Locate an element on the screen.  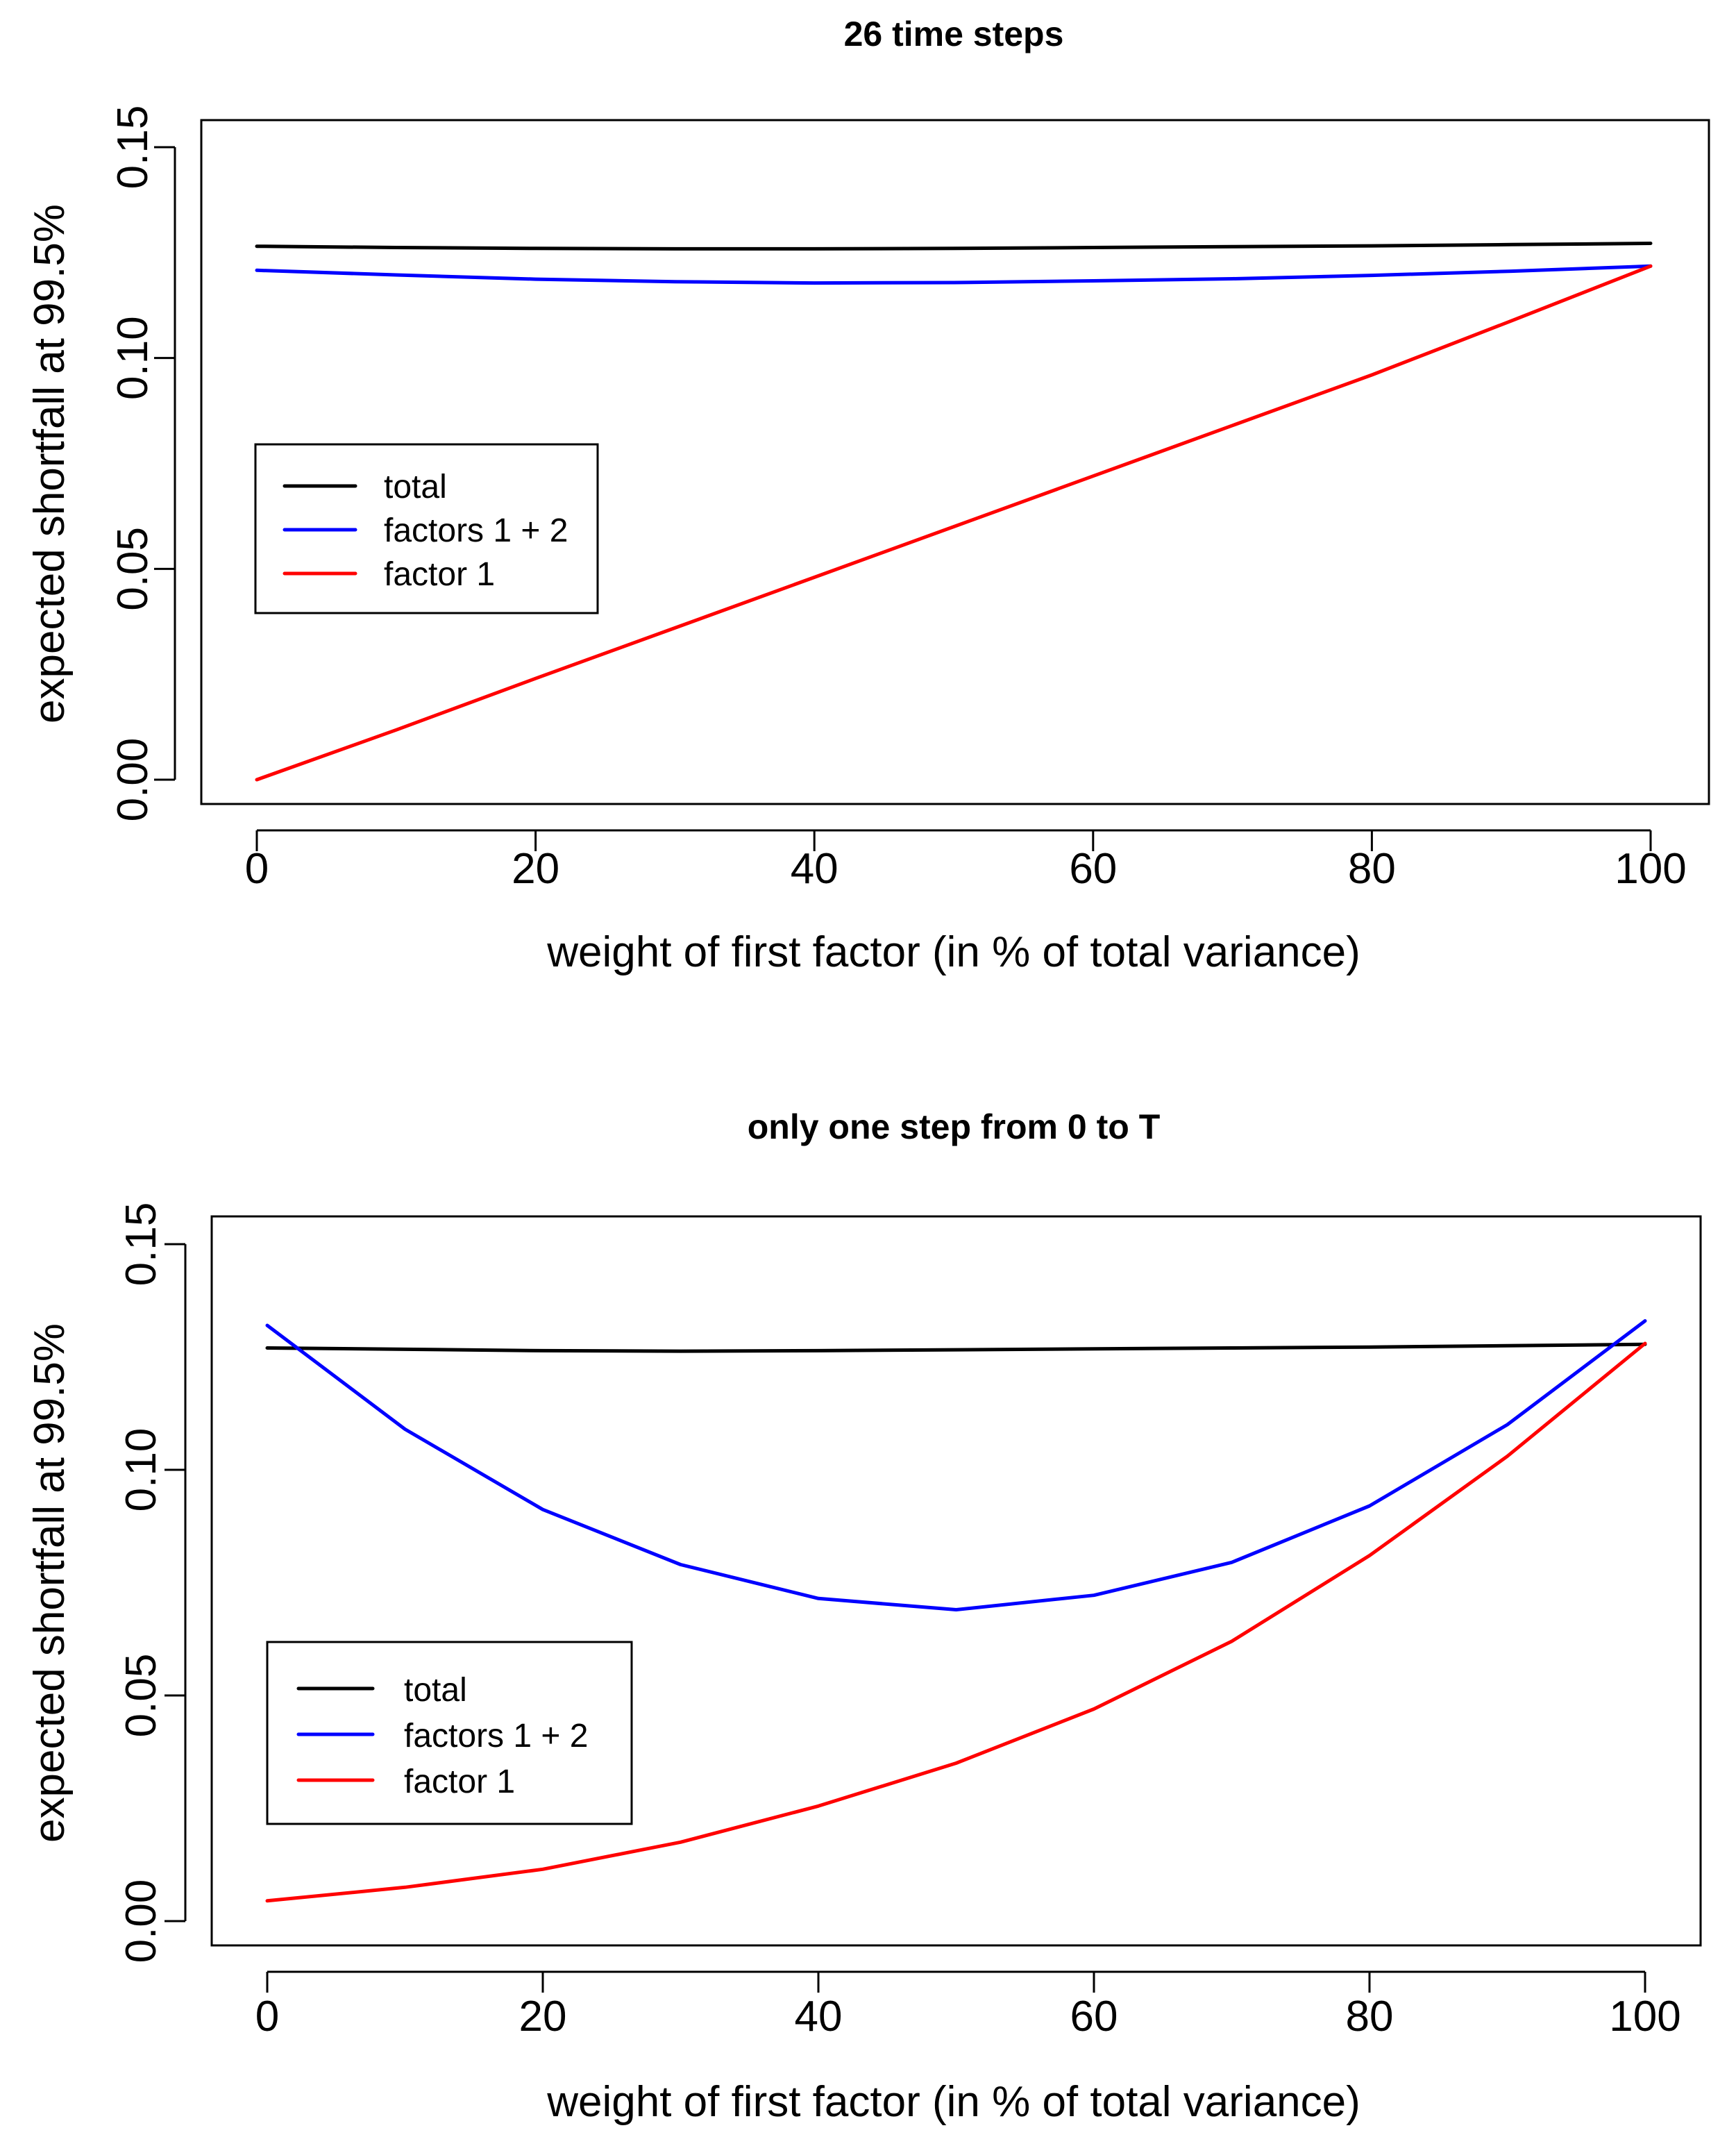
chart-title: only one step from 0 to T is located at coordinates (954, 1126).